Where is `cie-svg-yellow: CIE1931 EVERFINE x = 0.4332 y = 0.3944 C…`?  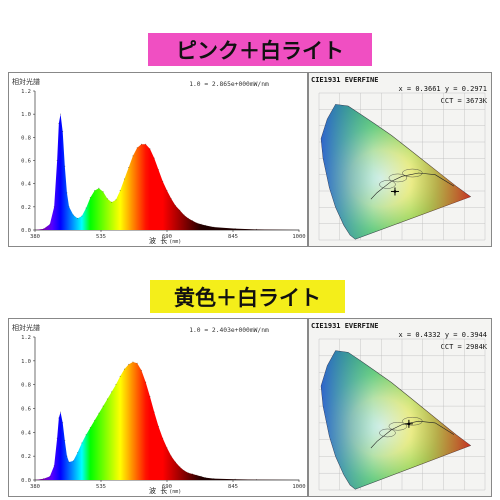
cie-svg-yellow: CIE1931 EVERFINE x = 0.4332 y = 0.3944 C… is located at coordinates (399, 406).